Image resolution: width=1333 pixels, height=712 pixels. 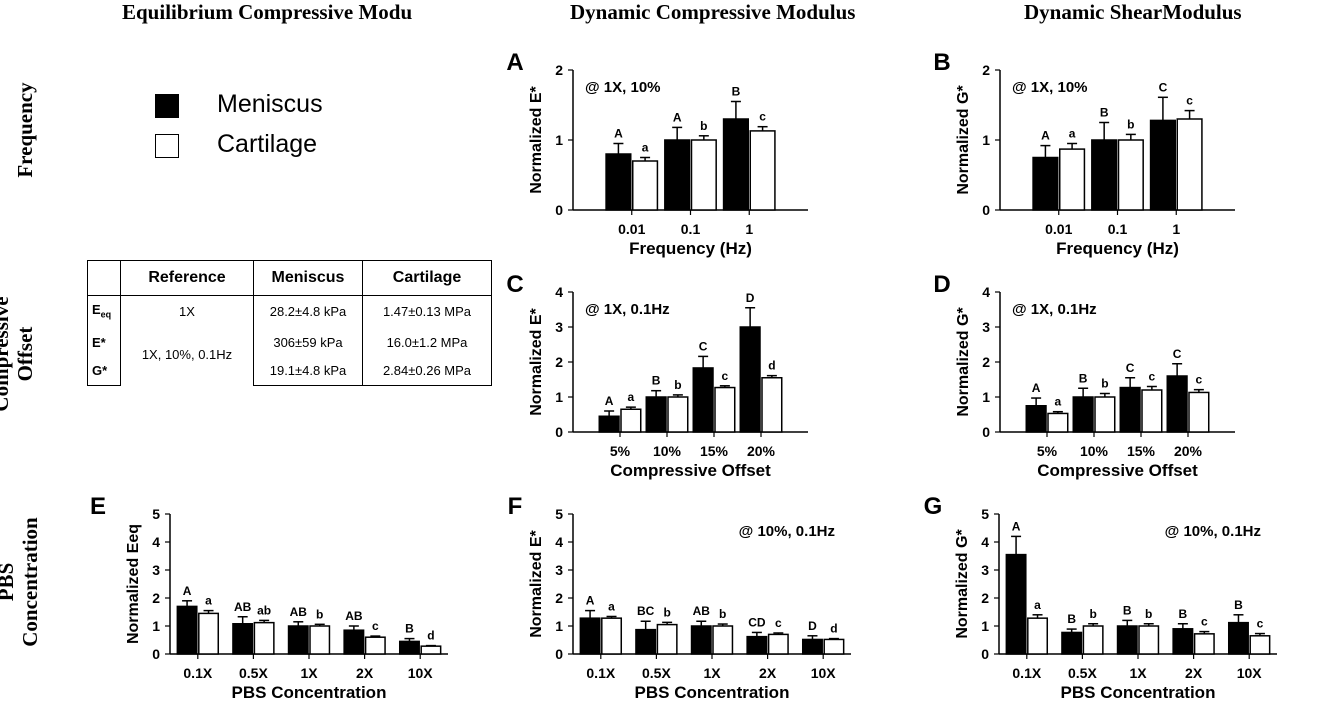 What do you see at coordinates (933, 506) in the screenshot?
I see `panel-letter: G` at bounding box center [933, 506].